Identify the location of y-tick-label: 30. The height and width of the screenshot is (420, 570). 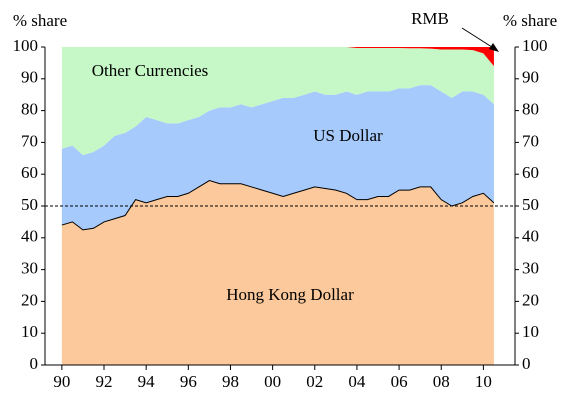
(29, 268).